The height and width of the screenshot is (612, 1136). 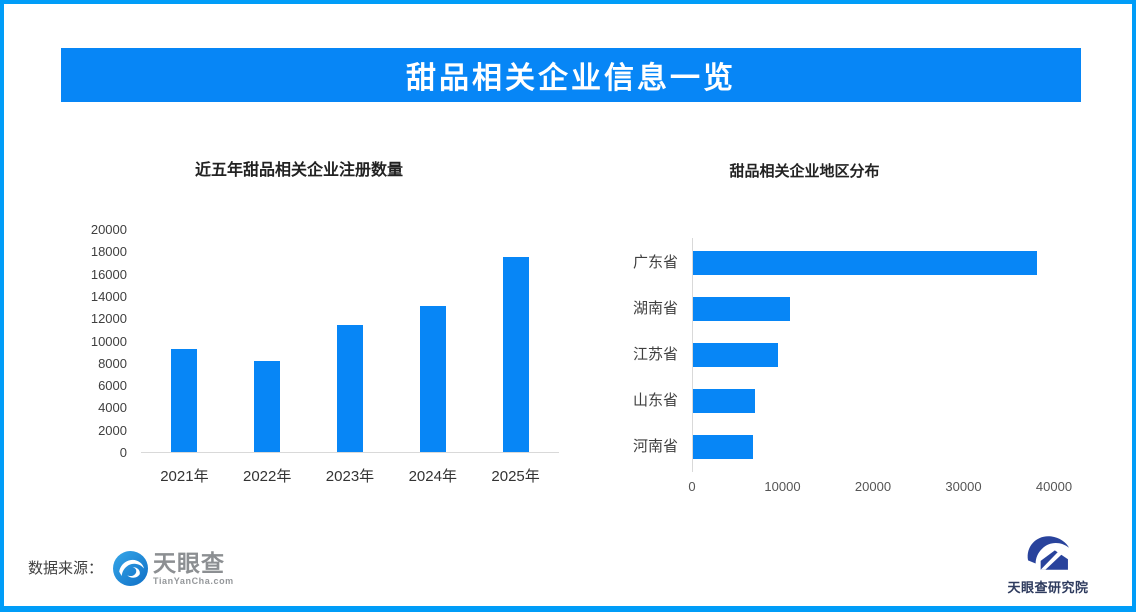 What do you see at coordinates (112, 386) in the screenshot?
I see `y-axis-tick-label: 6000` at bounding box center [112, 386].